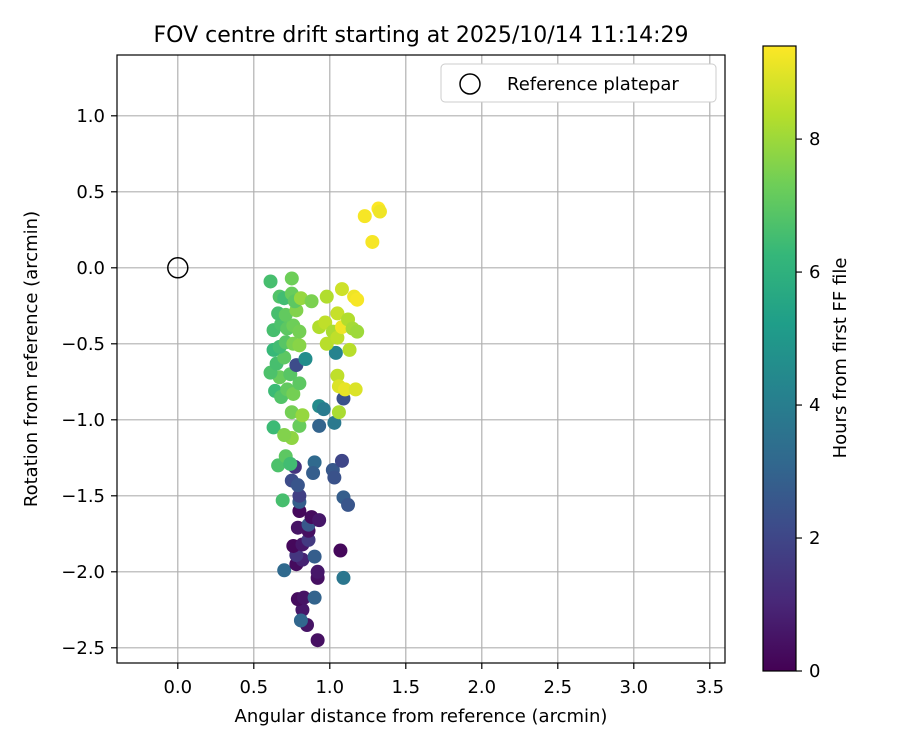  Describe the element at coordinates (90, 116) in the screenshot. I see `y-tick-label: 1.0` at that location.